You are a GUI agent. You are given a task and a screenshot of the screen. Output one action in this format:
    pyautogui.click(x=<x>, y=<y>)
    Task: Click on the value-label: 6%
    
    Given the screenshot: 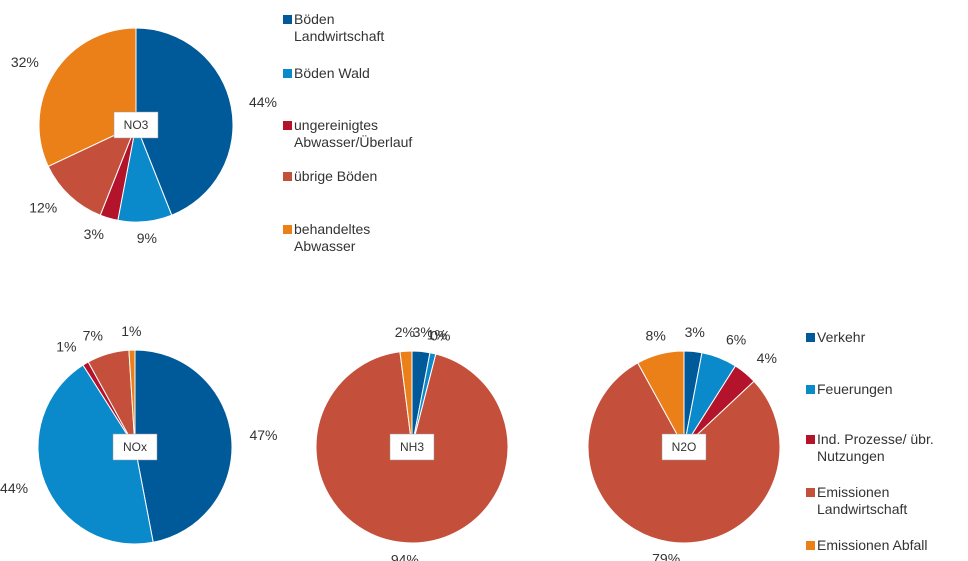 What is the action you would take?
    pyautogui.click(x=736, y=340)
    